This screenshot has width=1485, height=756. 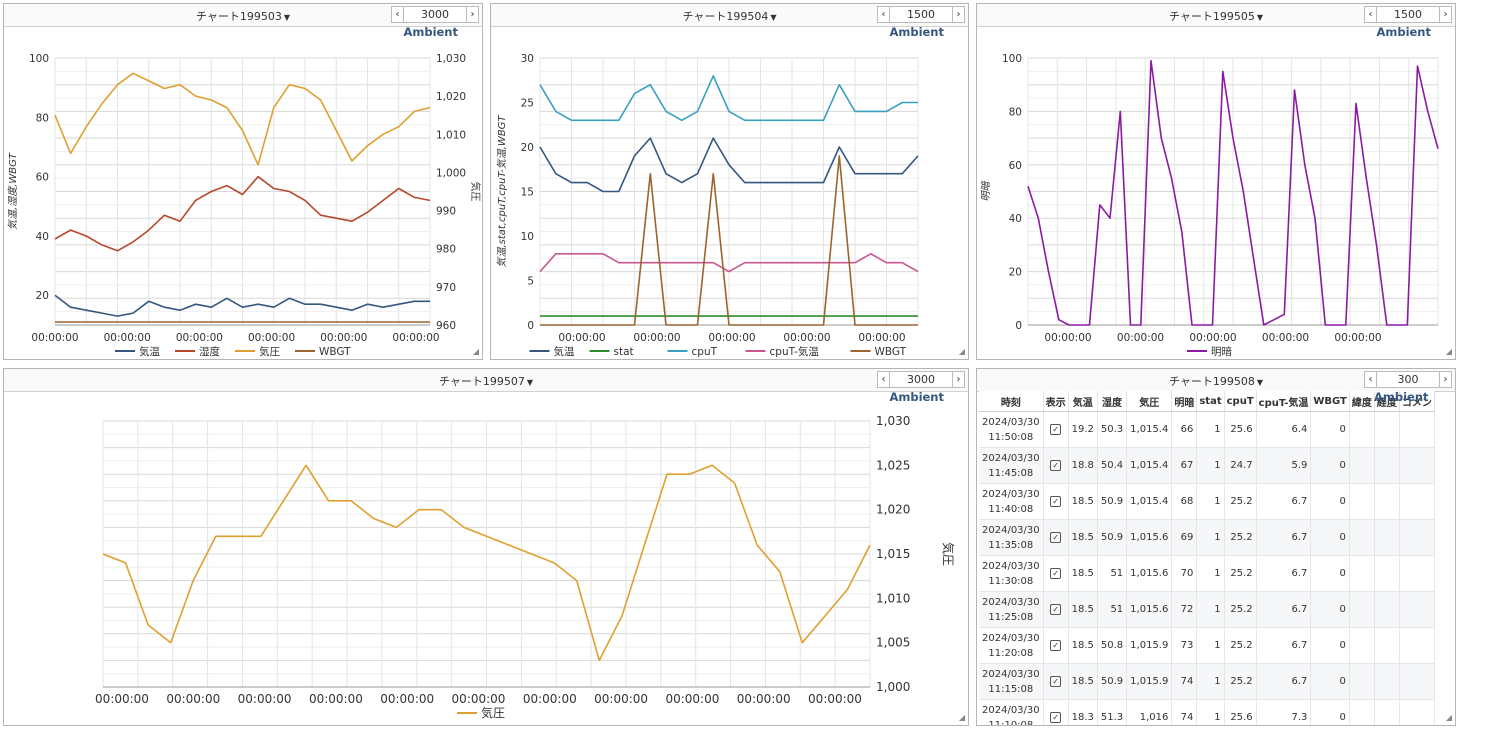 I want to click on column-header: 明暗, so click(x=1184, y=401).